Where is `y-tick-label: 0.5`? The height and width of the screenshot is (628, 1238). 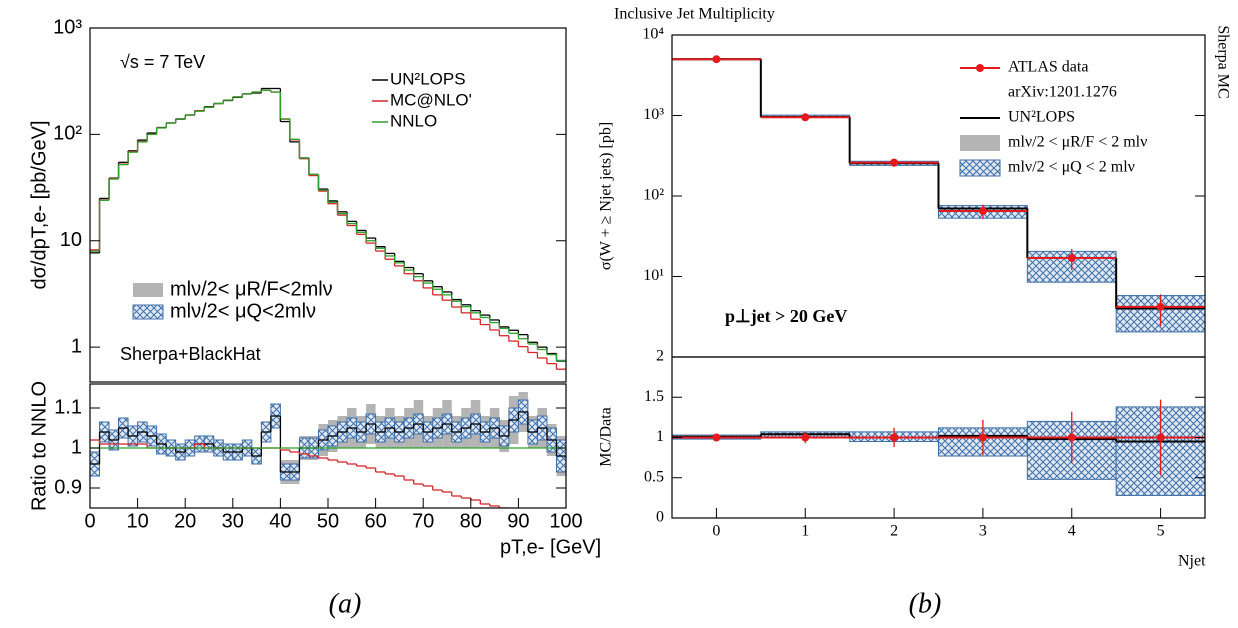 y-tick-label: 0.5 is located at coordinates (654, 476).